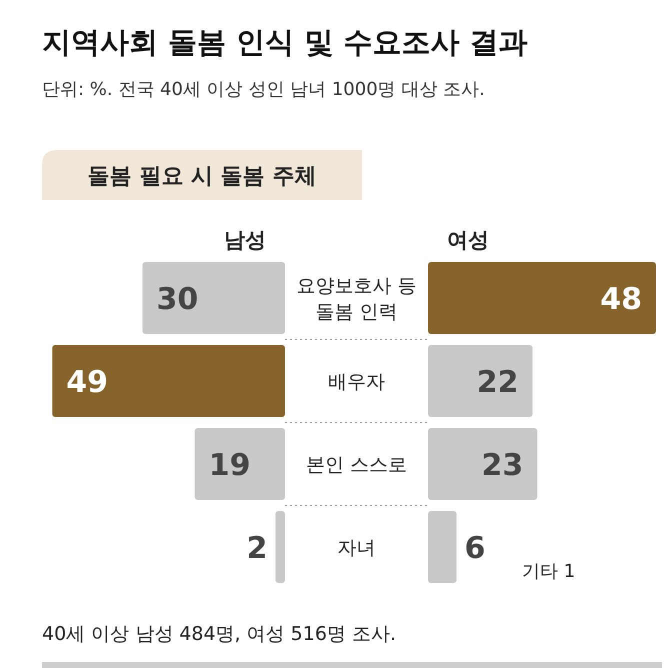  Describe the element at coordinates (503, 465) in the screenshot. I see `data-label: 23` at that location.